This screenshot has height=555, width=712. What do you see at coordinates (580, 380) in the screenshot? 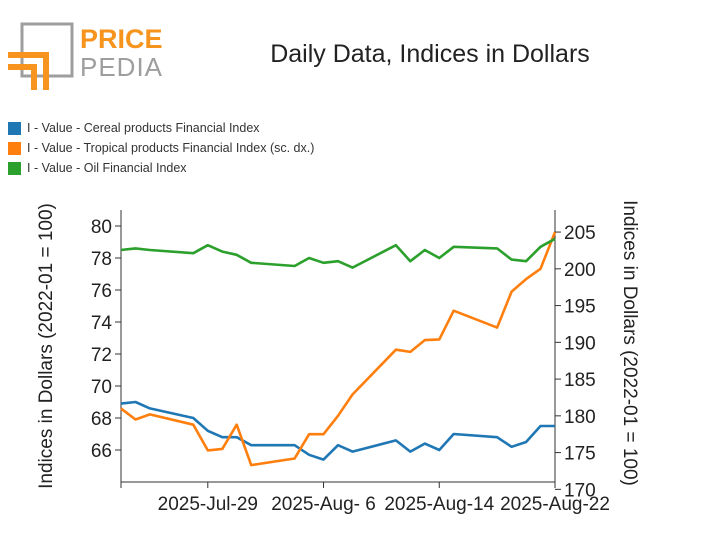
I see `y-tick-label-right: 185` at bounding box center [580, 380].